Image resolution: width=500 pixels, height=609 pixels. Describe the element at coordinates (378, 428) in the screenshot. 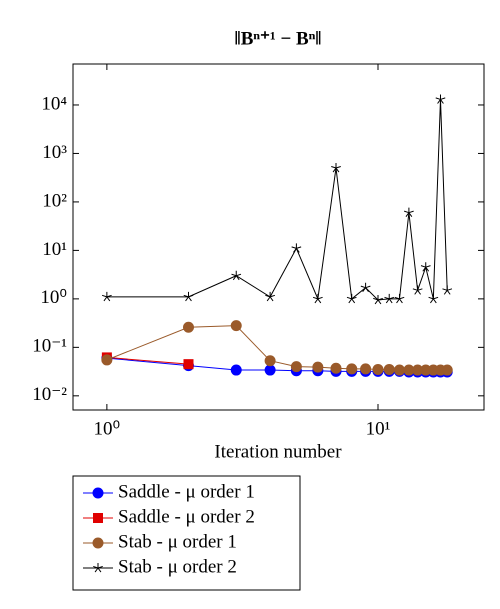

I see `x-tick-label: 10¹` at that location.